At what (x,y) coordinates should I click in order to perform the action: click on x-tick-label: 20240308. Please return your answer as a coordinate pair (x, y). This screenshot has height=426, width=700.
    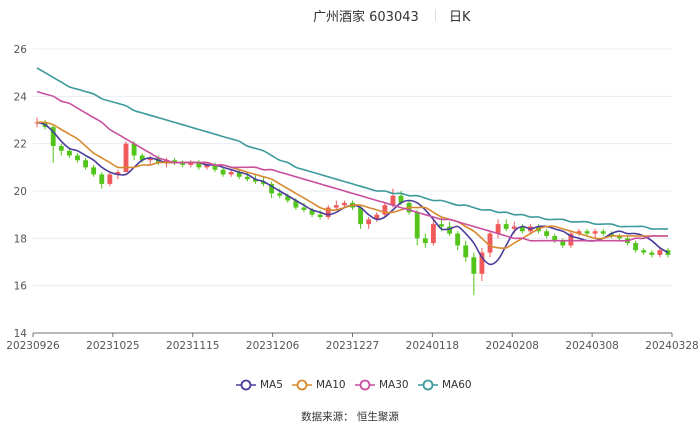
    Looking at the image, I should click on (591, 346).